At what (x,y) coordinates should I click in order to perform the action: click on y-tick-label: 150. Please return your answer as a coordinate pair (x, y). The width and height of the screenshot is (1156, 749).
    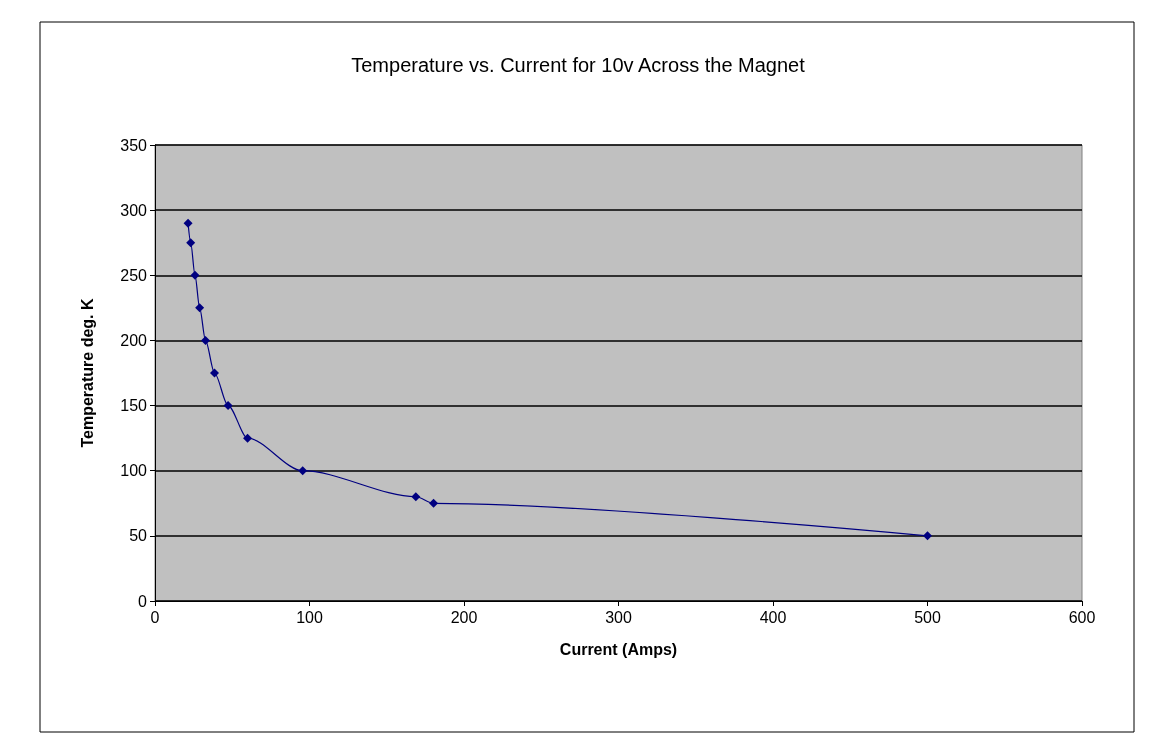
    Looking at the image, I should click on (134, 406).